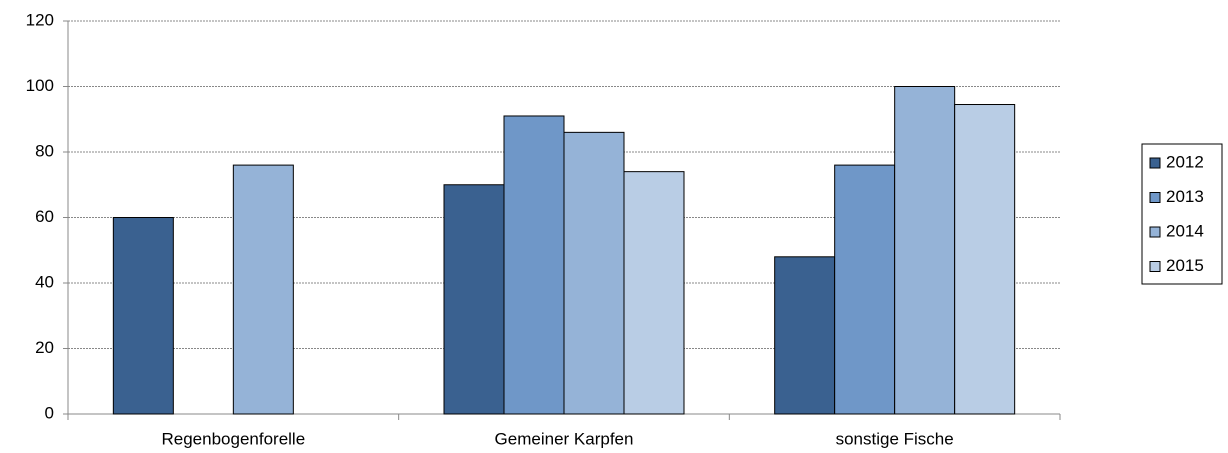  Describe the element at coordinates (1185, 230) in the screenshot. I see `legend-label: 2014` at that location.